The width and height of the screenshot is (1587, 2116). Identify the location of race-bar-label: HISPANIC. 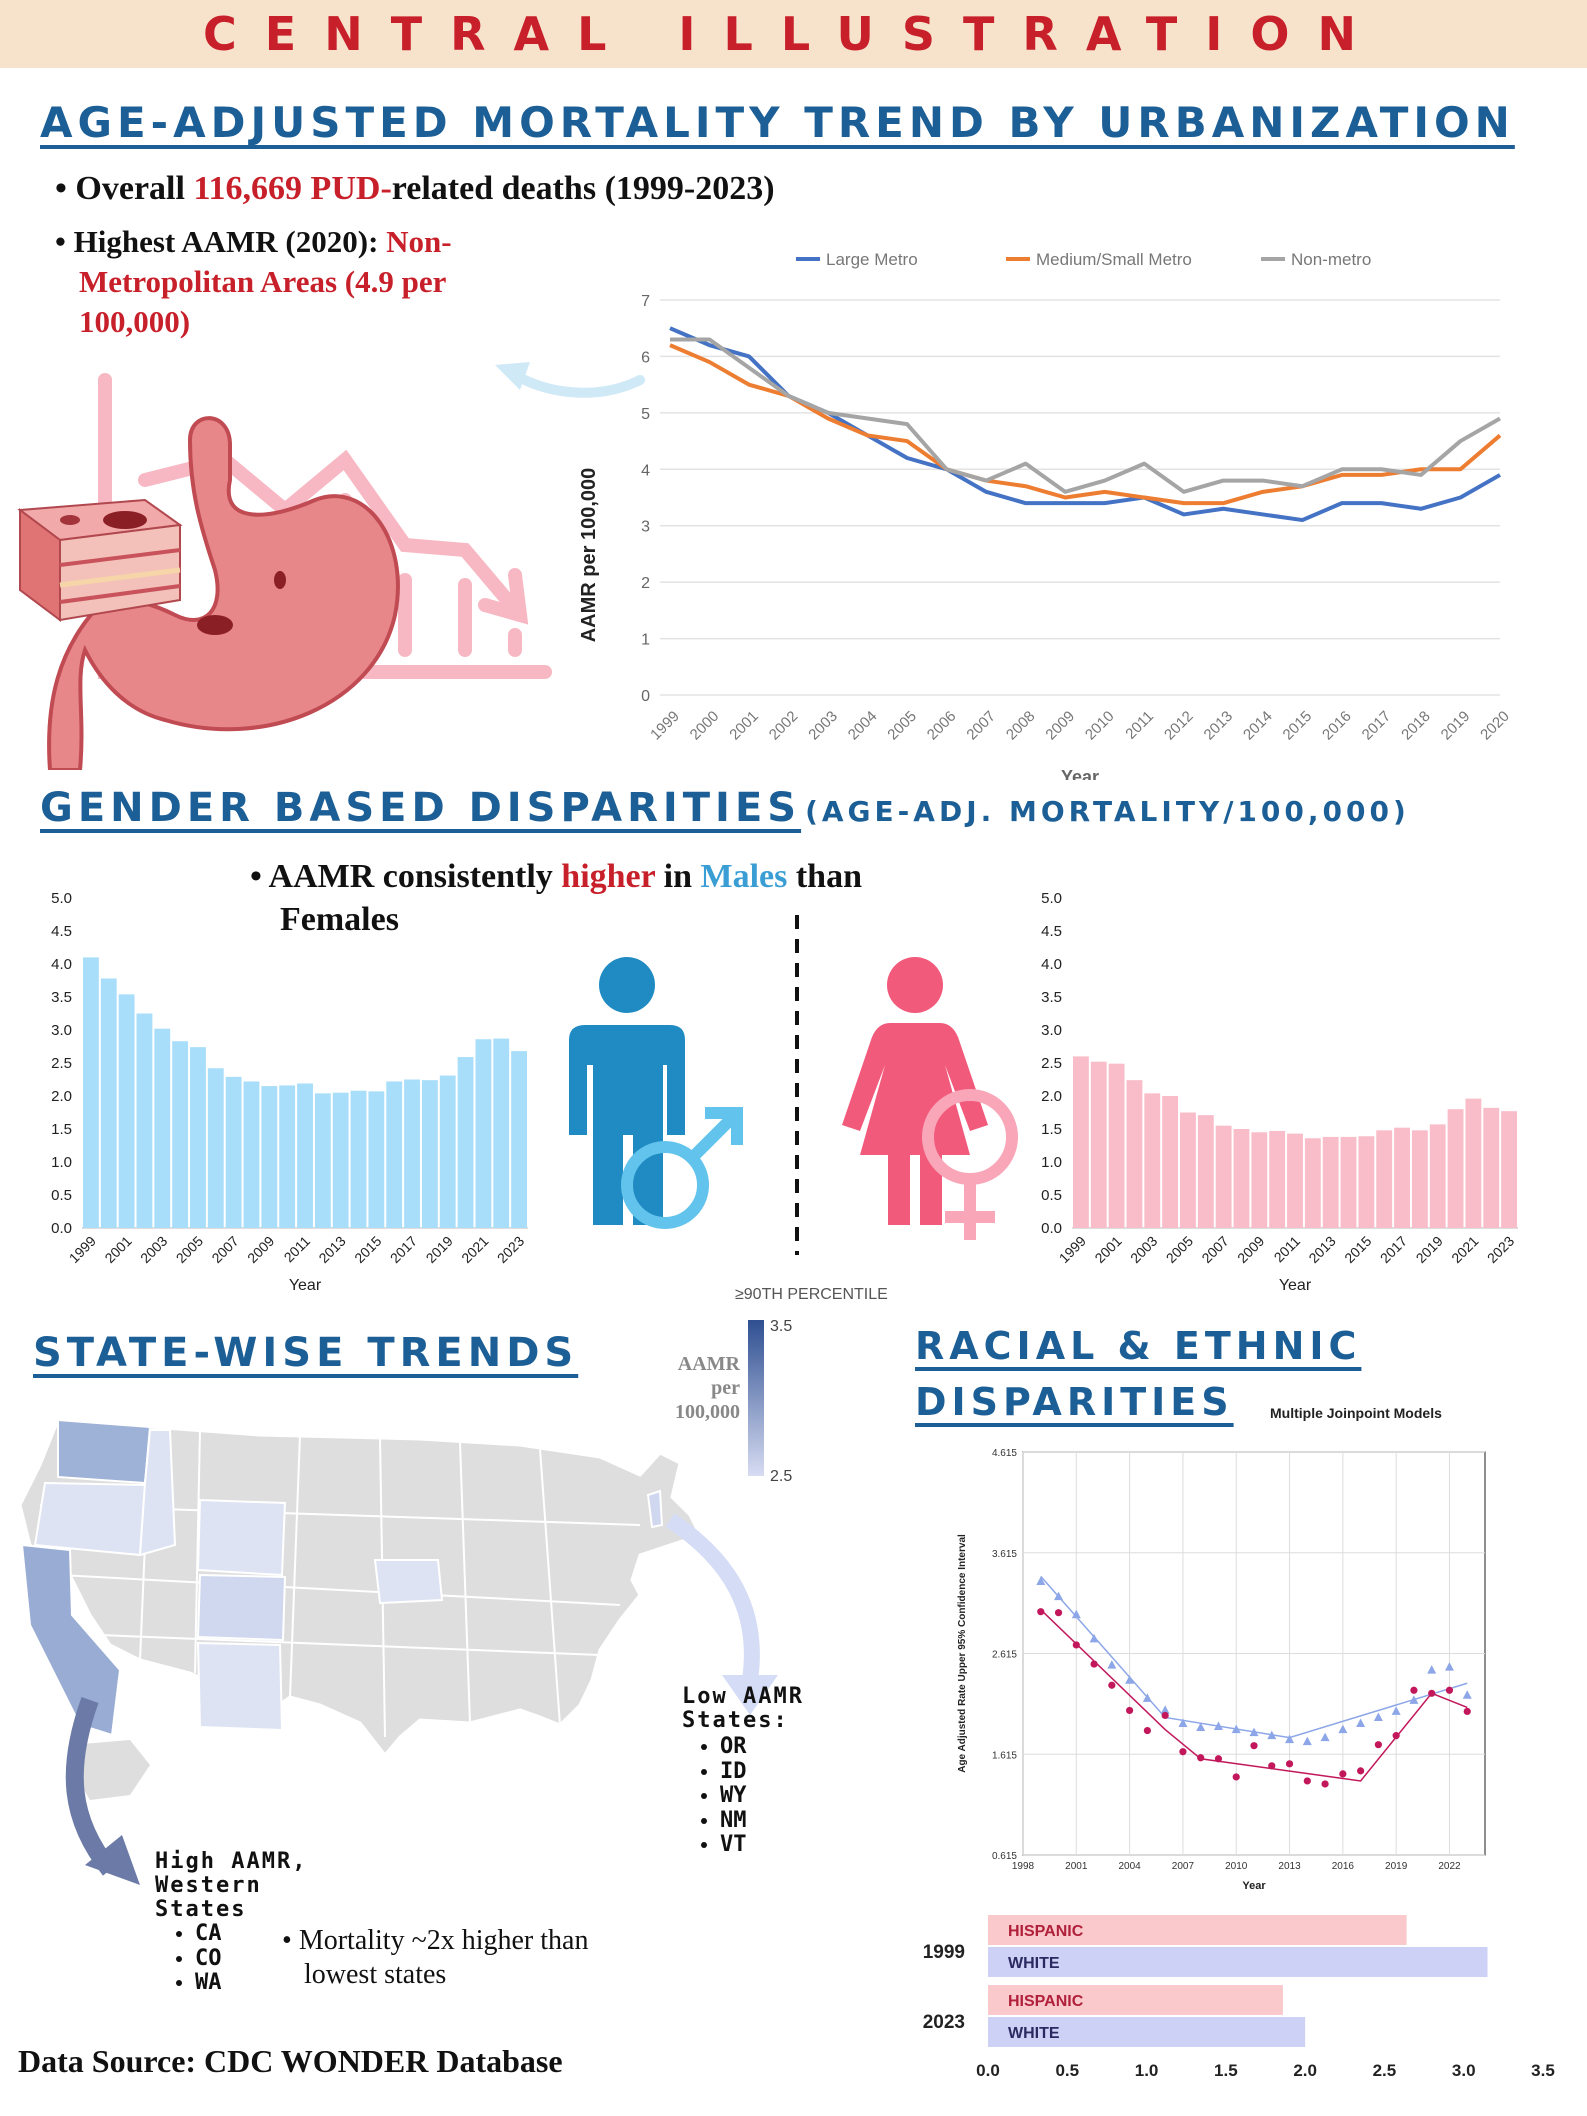
(1046, 2001).